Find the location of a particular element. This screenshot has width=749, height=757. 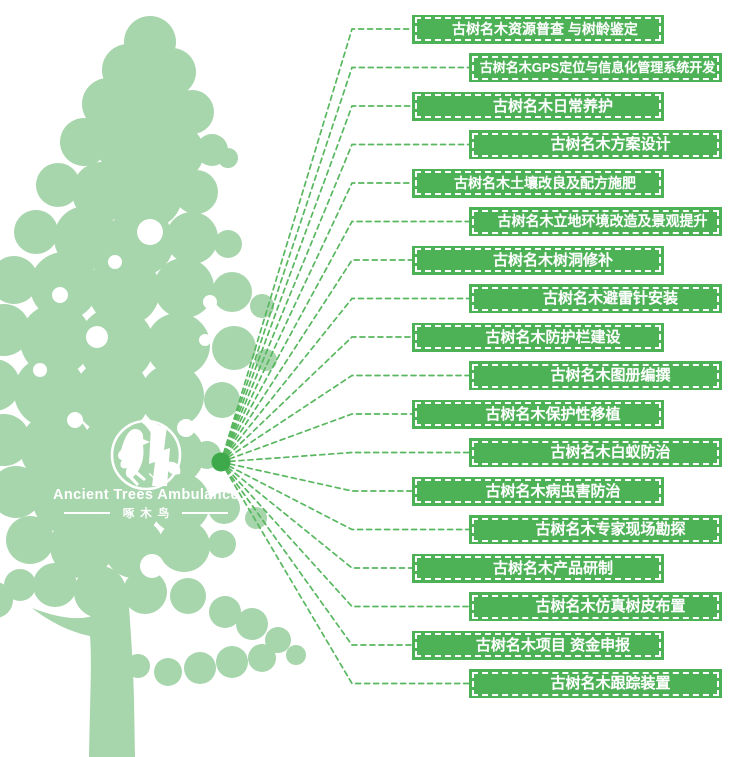

logo-subtitle: 啄木鸟 is located at coordinates (149, 514).